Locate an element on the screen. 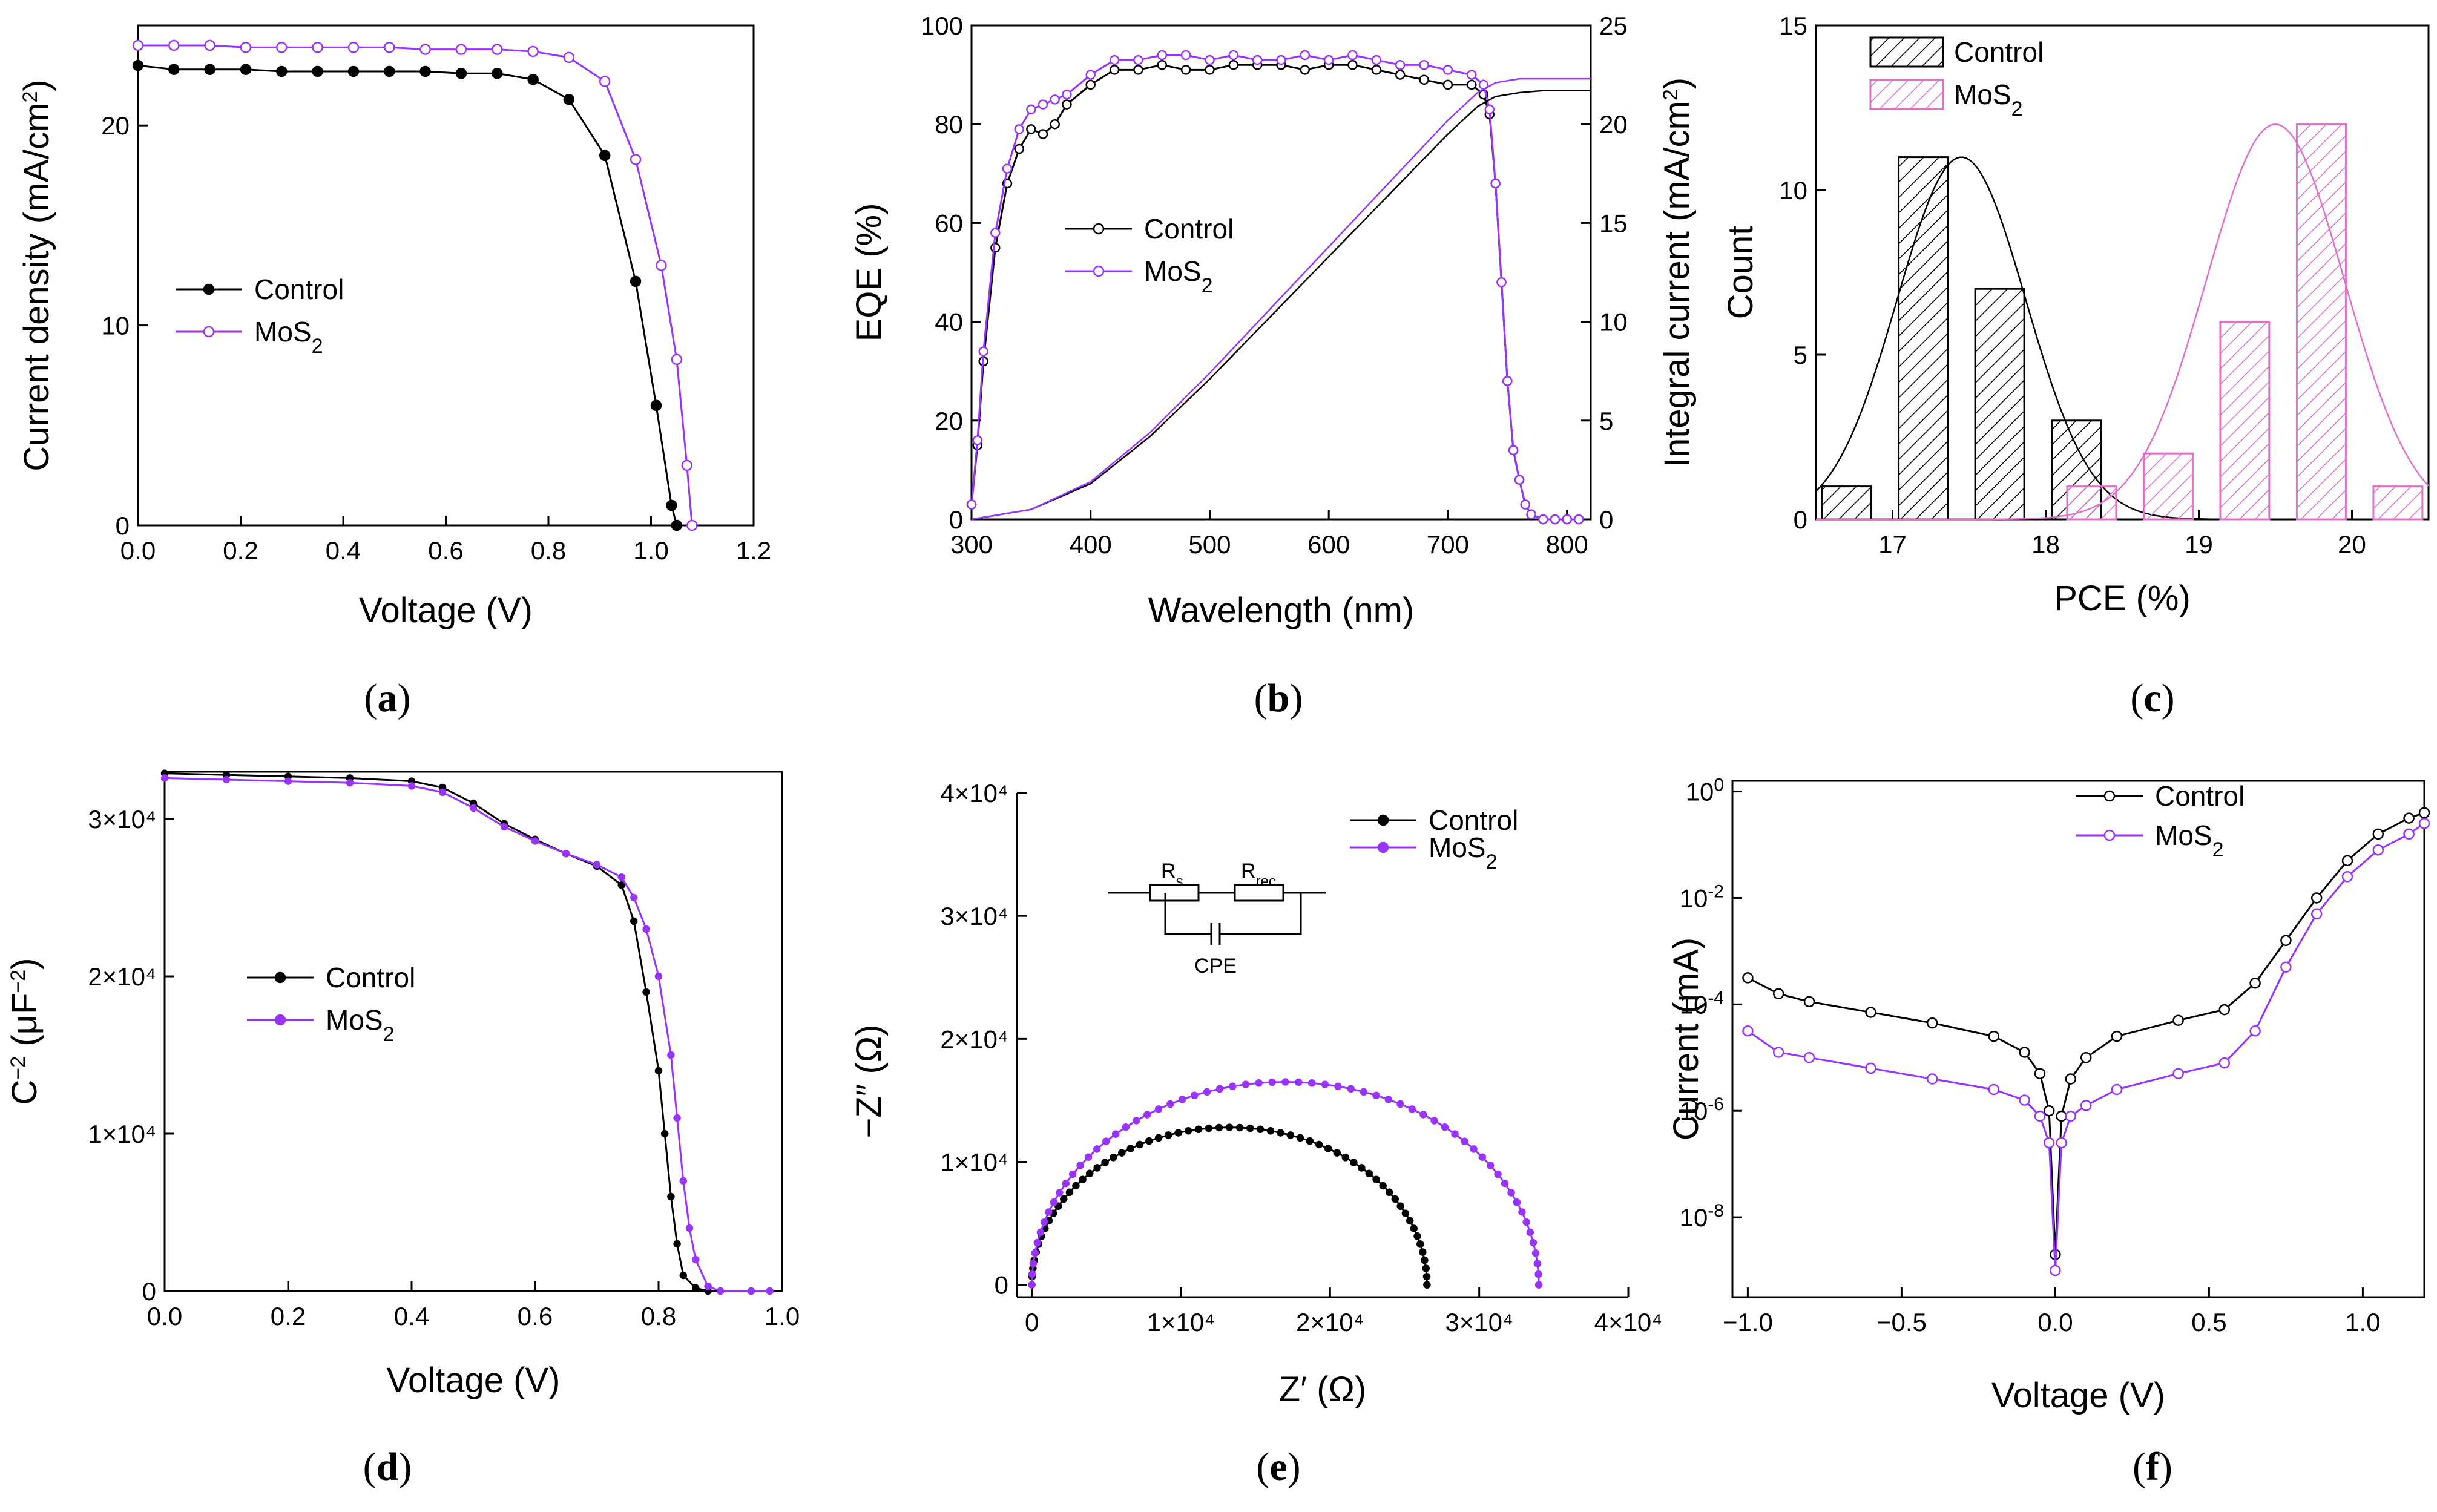  panel-e-label-paren: ) is located at coordinates (1294, 1467).